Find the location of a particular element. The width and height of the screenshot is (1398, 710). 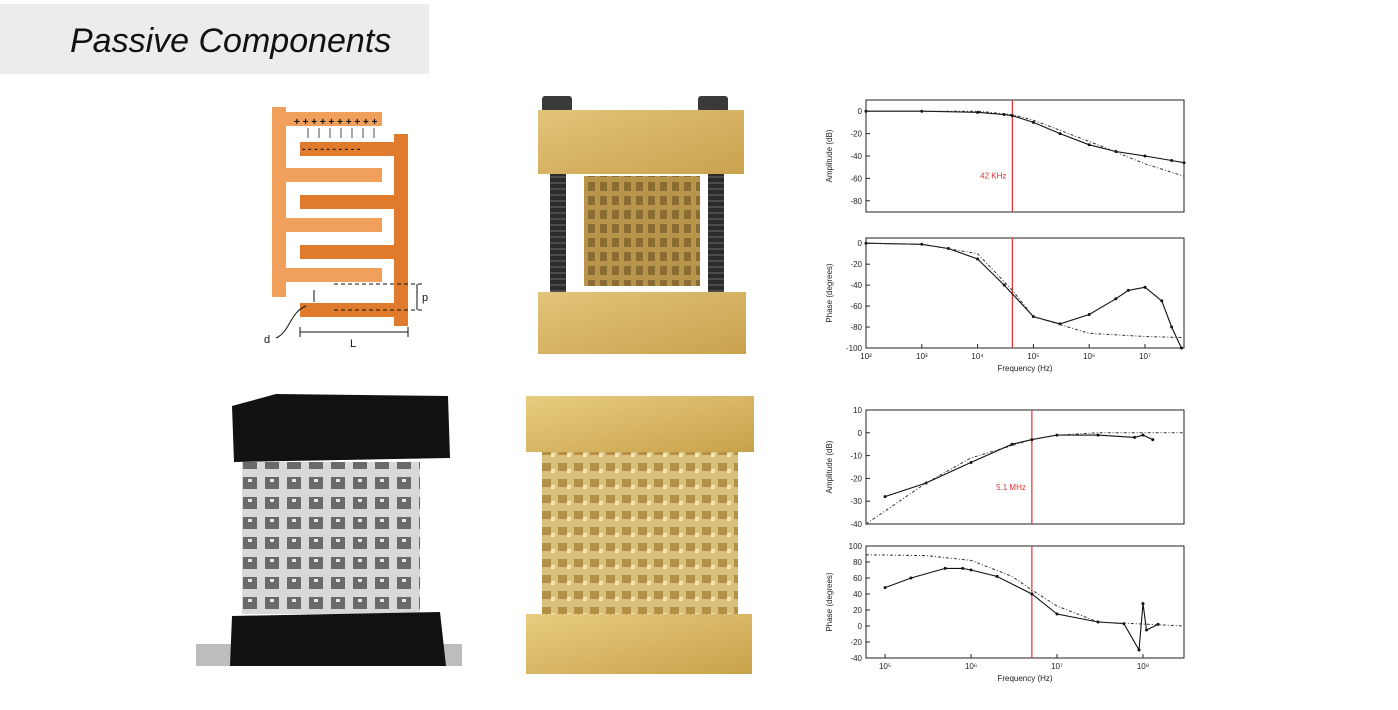

y-tick-label: -60 is located at coordinates (856, 306).